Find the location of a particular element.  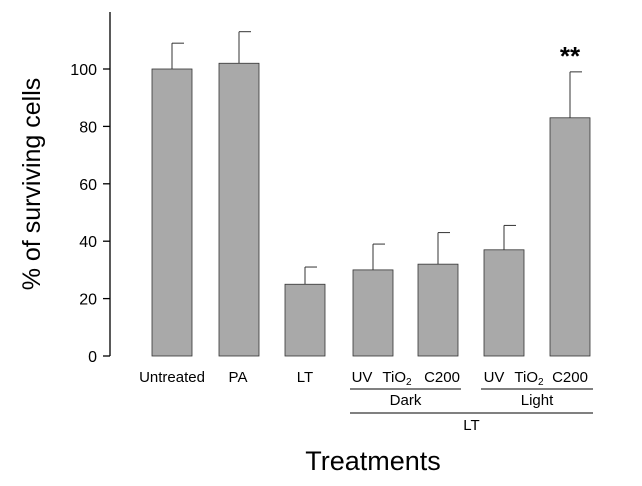

y-tick-label: 100 is located at coordinates (83, 70).